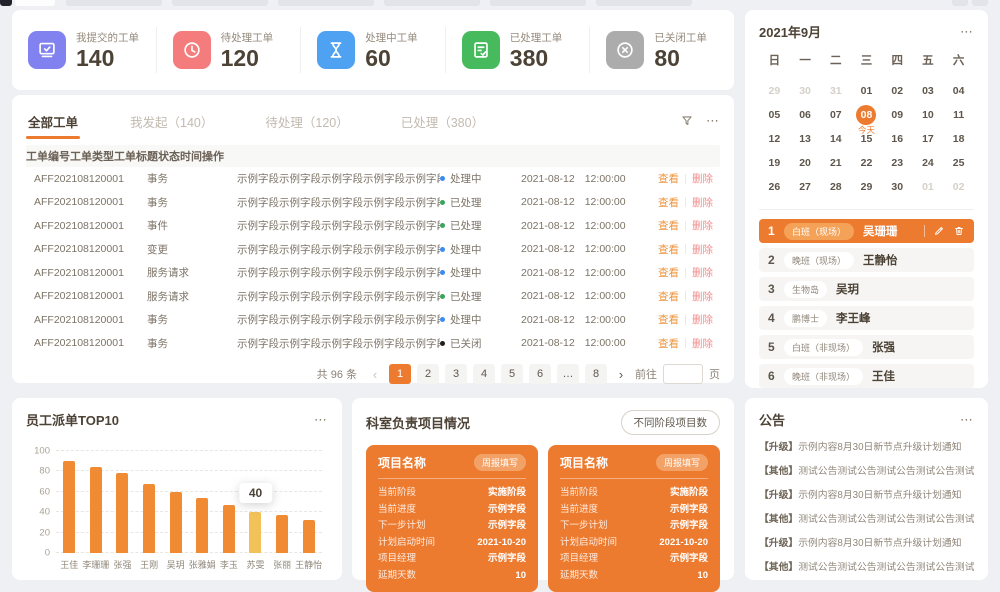 The height and width of the screenshot is (592, 1000). What do you see at coordinates (540, 374) in the screenshot?
I see `page-button: 6` at bounding box center [540, 374].